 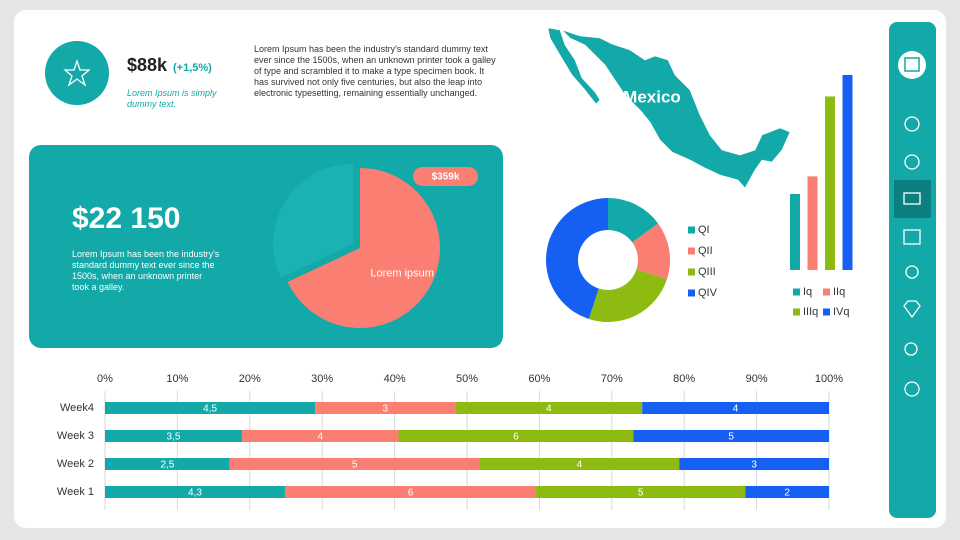 I want to click on x-tick-label: 80%, so click(x=684, y=379).